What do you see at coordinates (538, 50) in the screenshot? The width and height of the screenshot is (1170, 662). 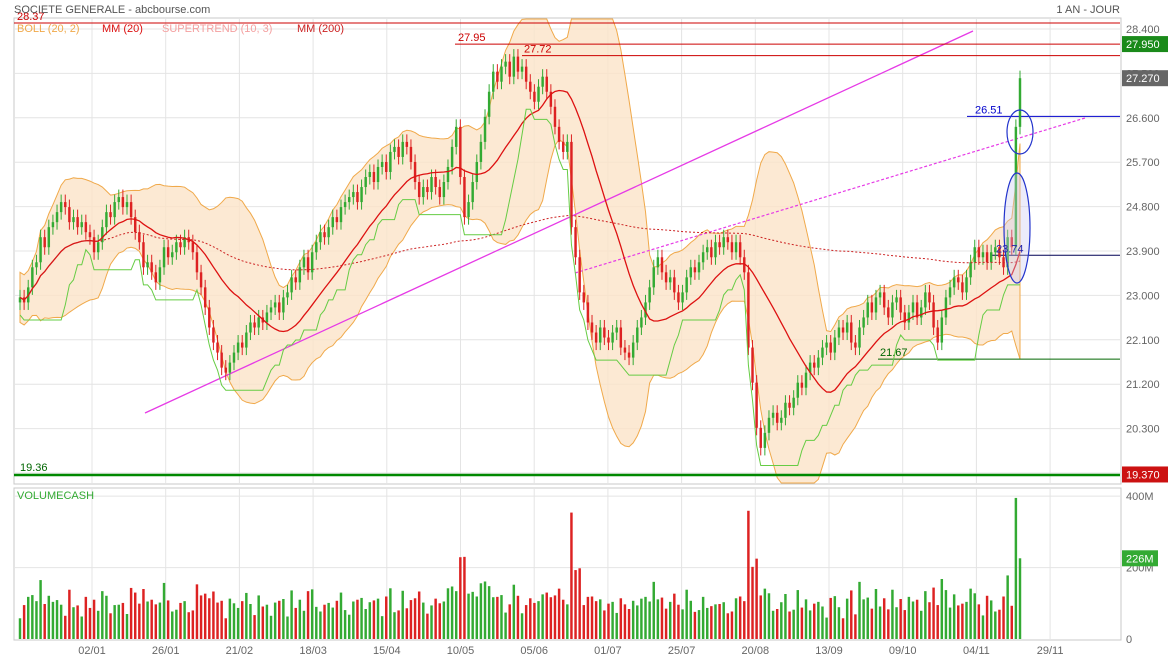 I see `level-label-resistance-2: 27.72` at bounding box center [538, 50].